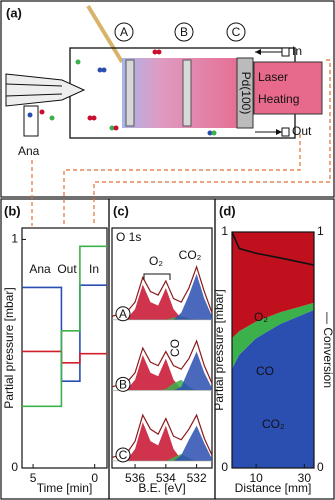  Describe the element at coordinates (45, 90) in the screenshot. I see `nozzle` at that location.